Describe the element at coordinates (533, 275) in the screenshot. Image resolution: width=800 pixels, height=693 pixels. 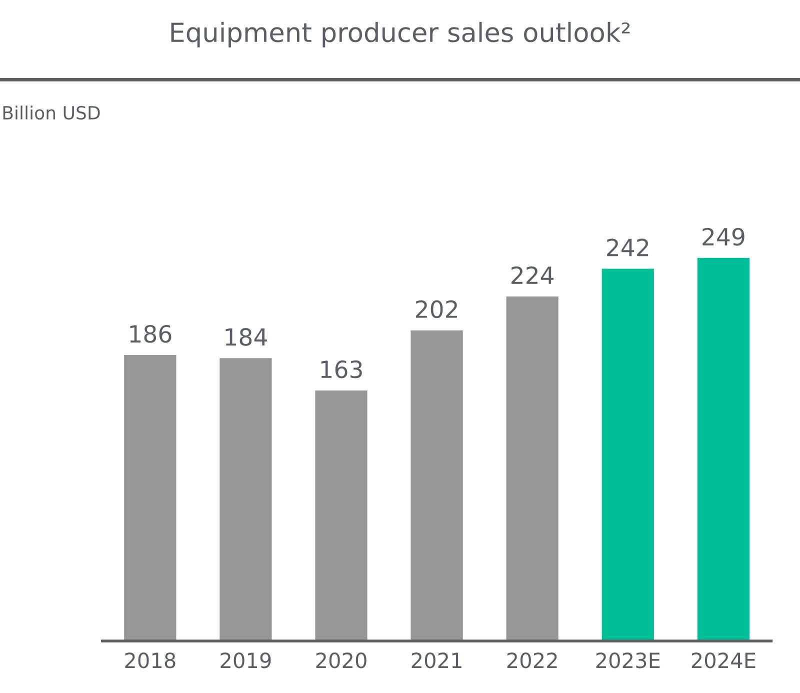
I see `data-label: 224` at that location.